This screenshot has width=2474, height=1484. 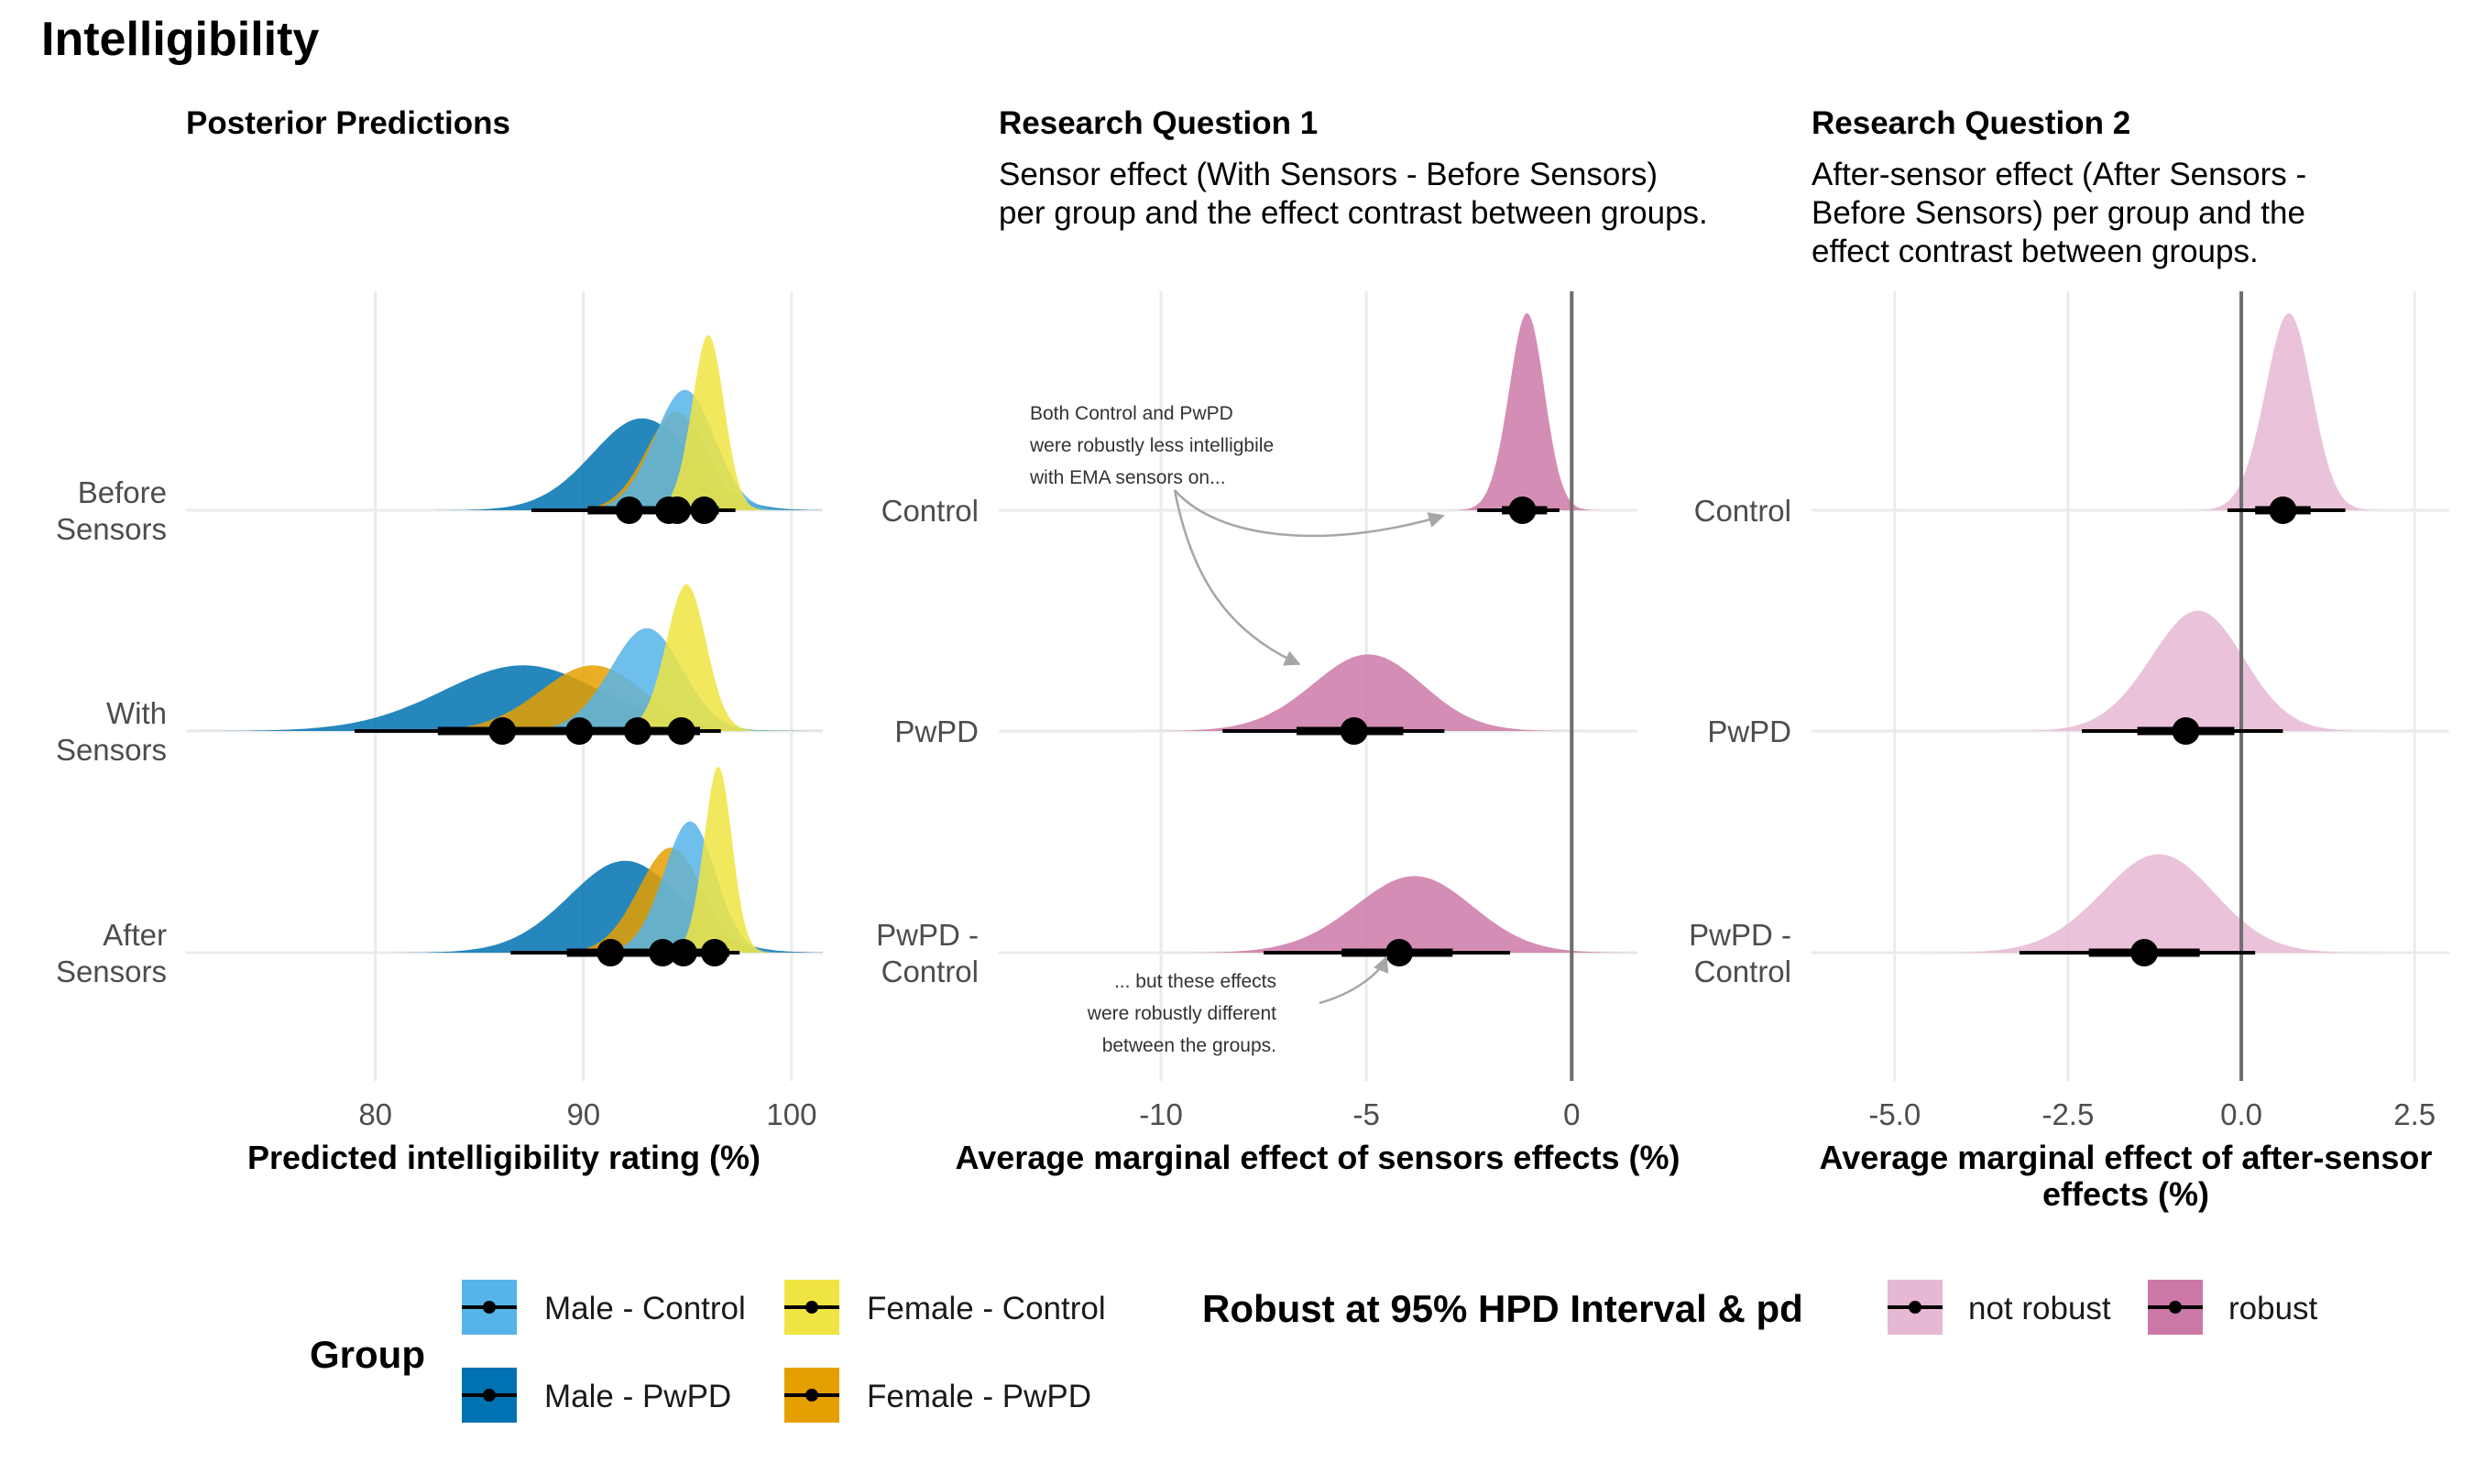 I want to click on panel-title: Research Question 2, so click(x=1971, y=123).